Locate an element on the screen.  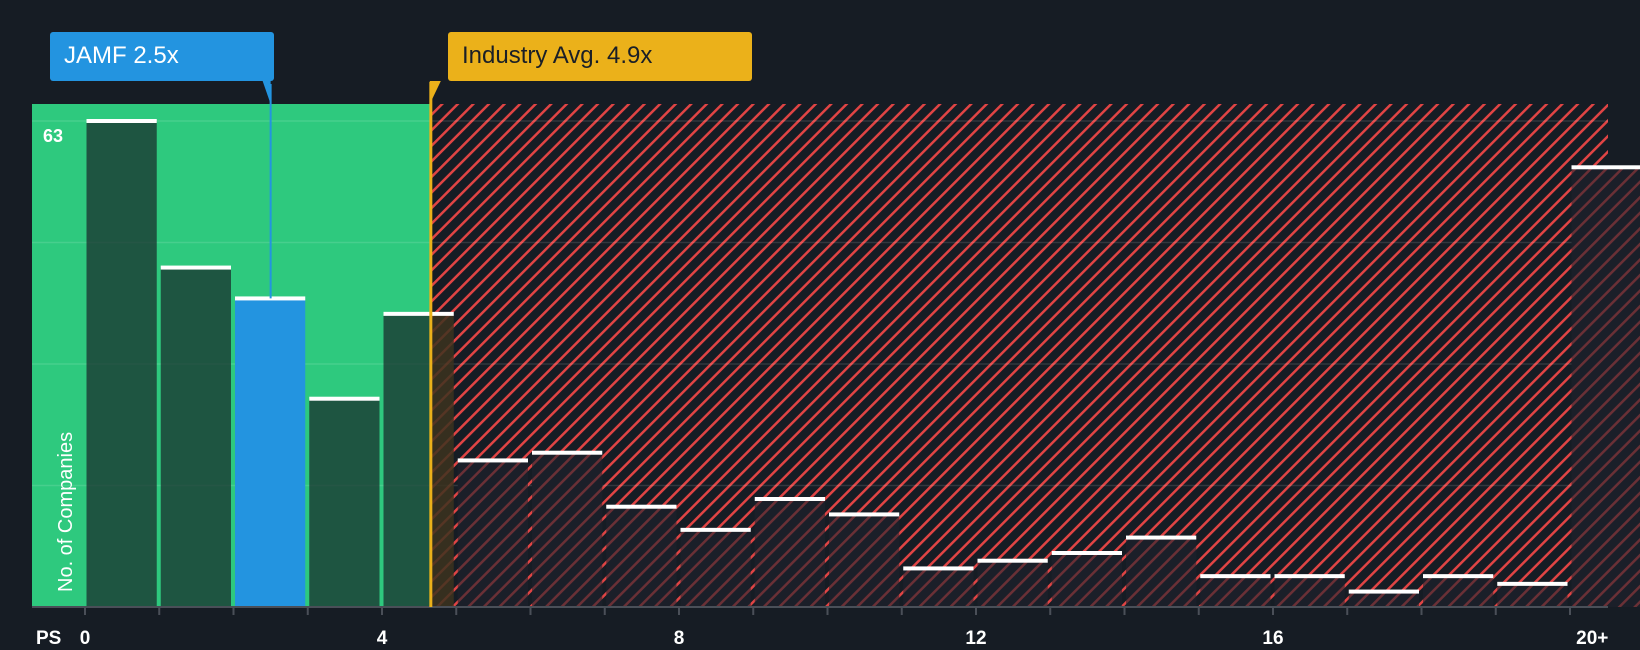
x-tick-label: 20+ is located at coordinates (1592, 638).